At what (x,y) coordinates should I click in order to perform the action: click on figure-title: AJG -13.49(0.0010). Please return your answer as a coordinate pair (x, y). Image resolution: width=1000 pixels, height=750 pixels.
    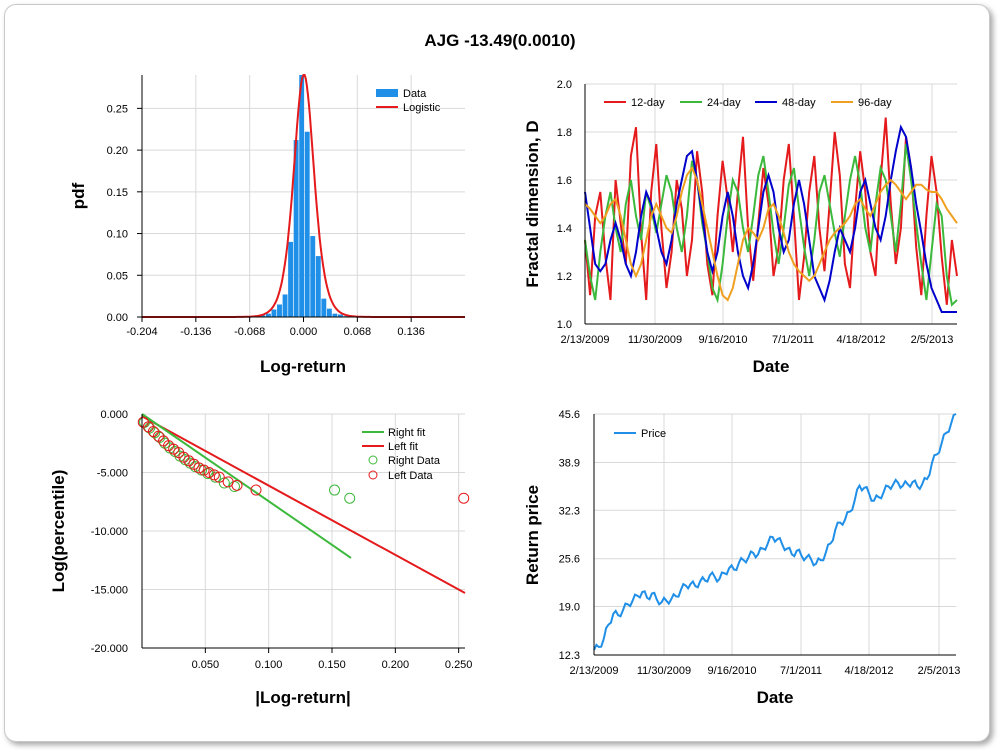
    Looking at the image, I should click on (500, 40).